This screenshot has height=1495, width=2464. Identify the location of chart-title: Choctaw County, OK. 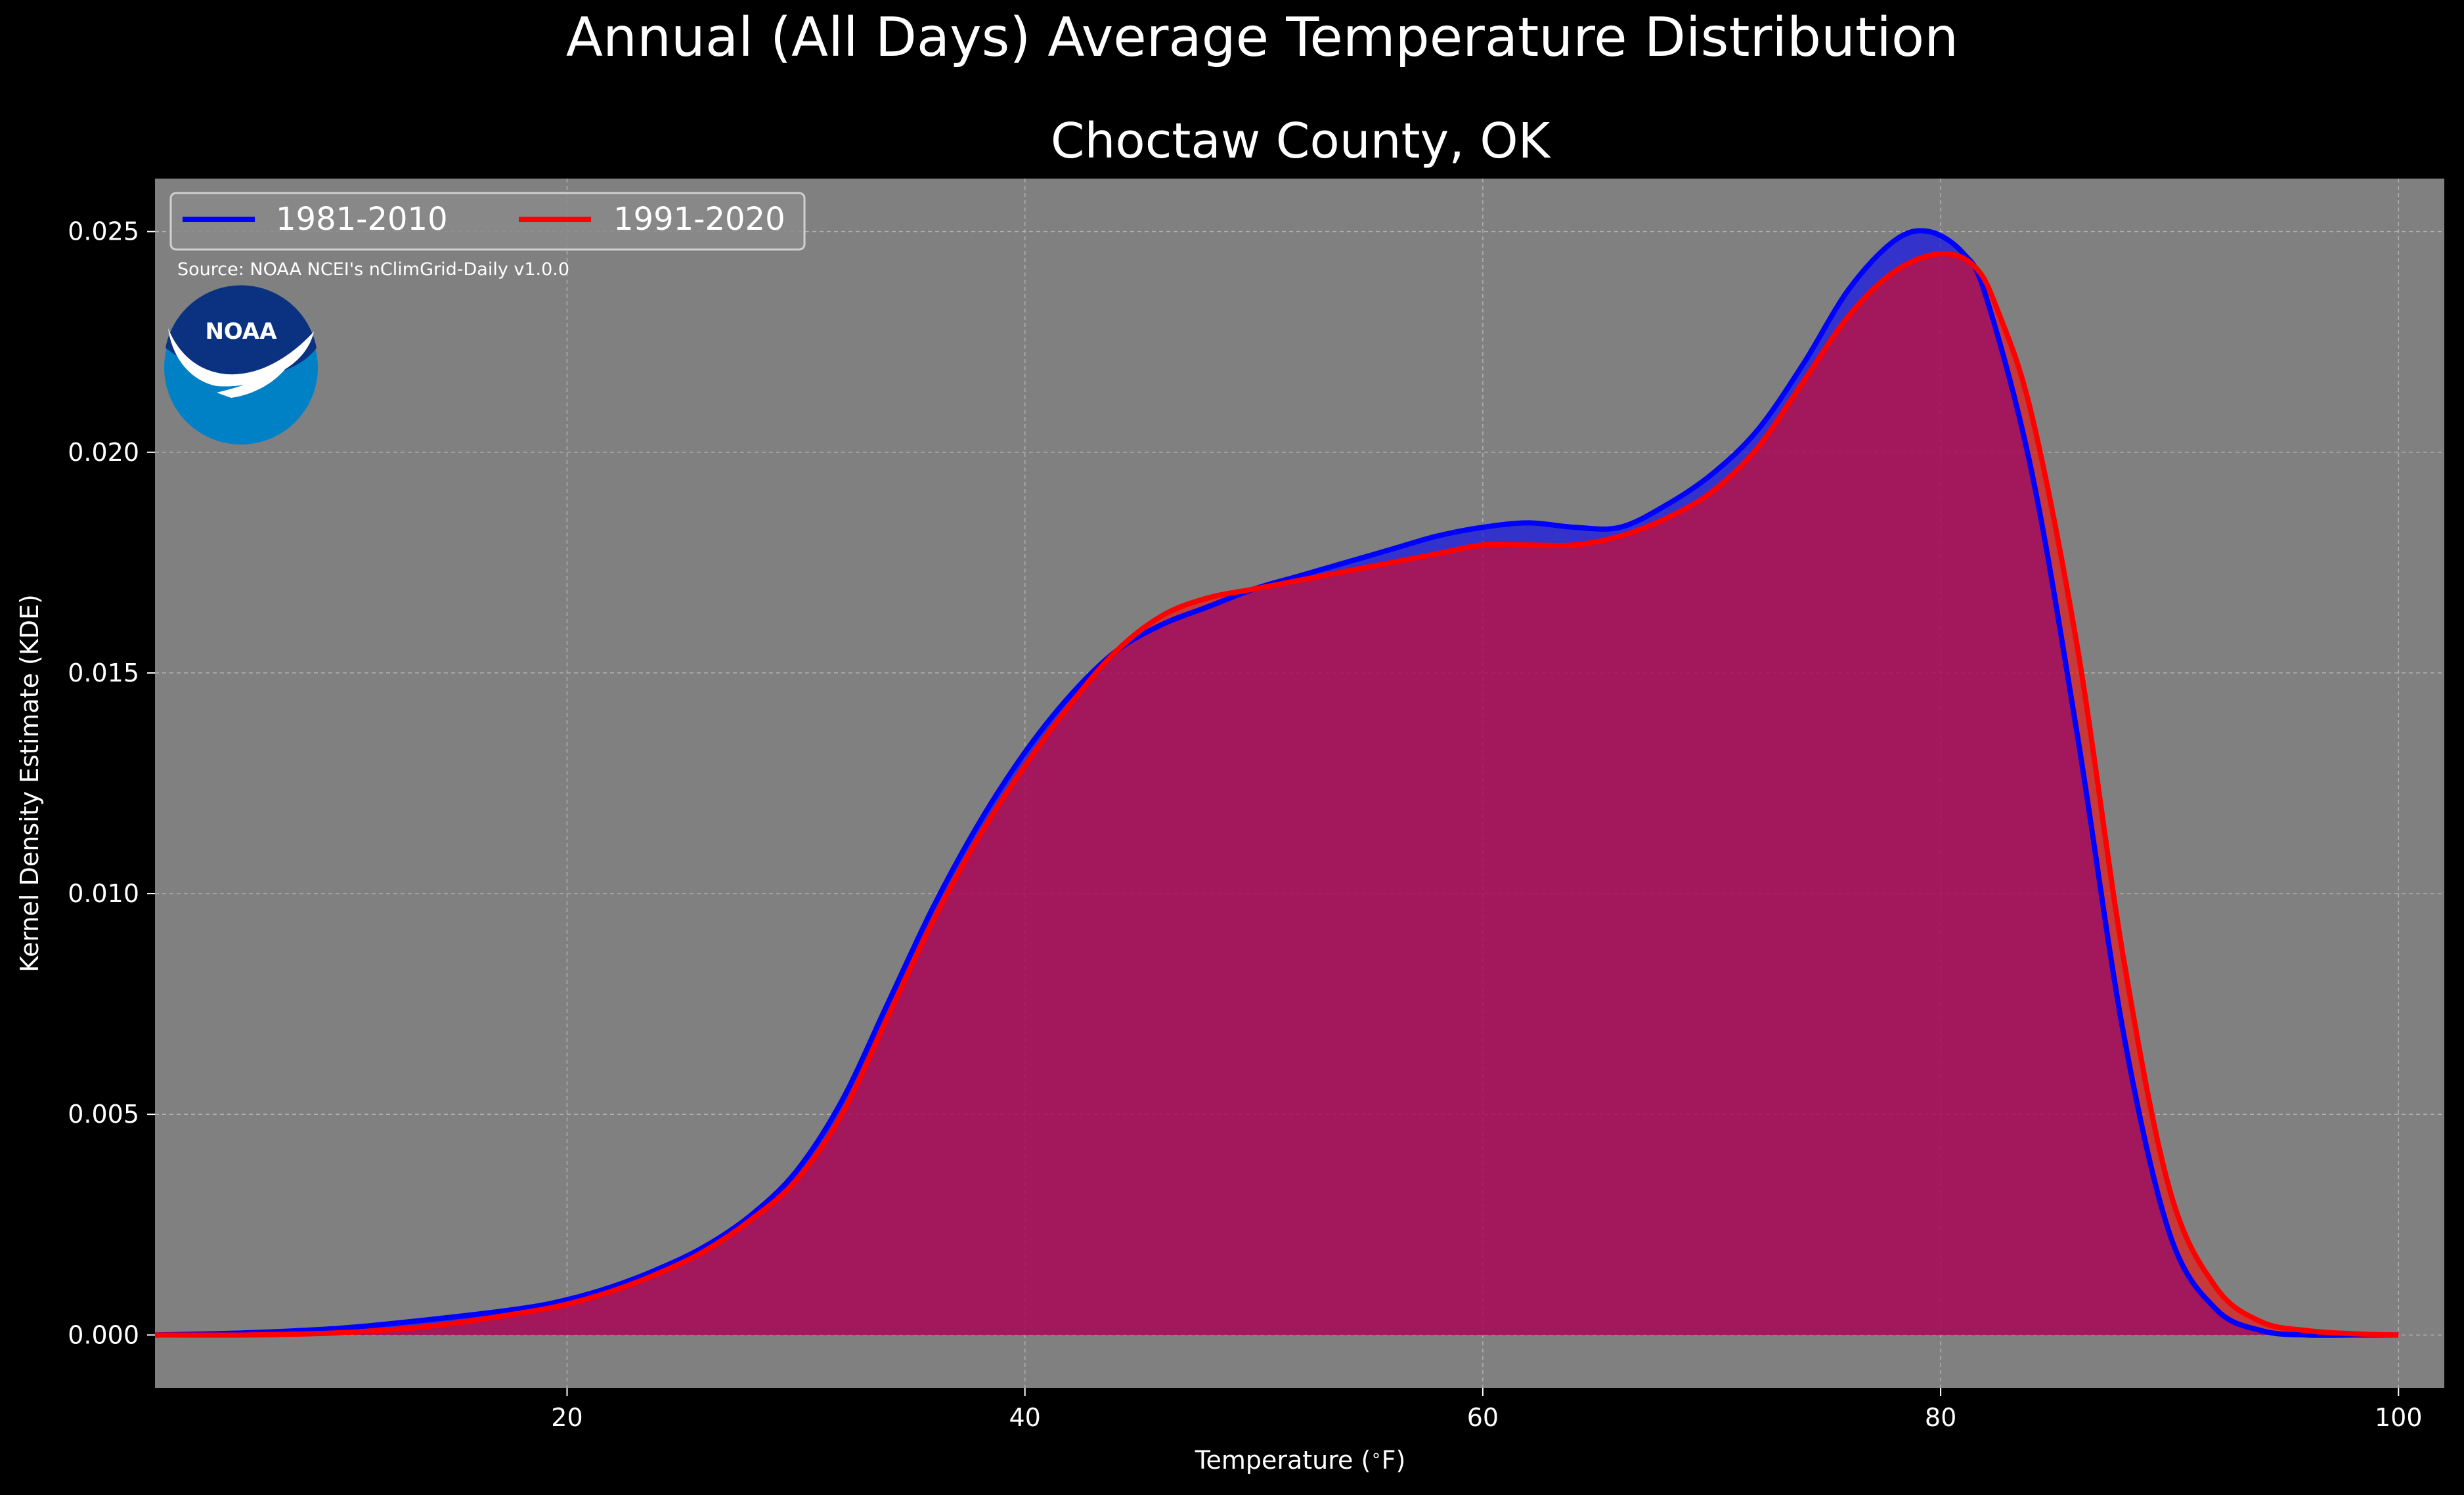
(1301, 141).